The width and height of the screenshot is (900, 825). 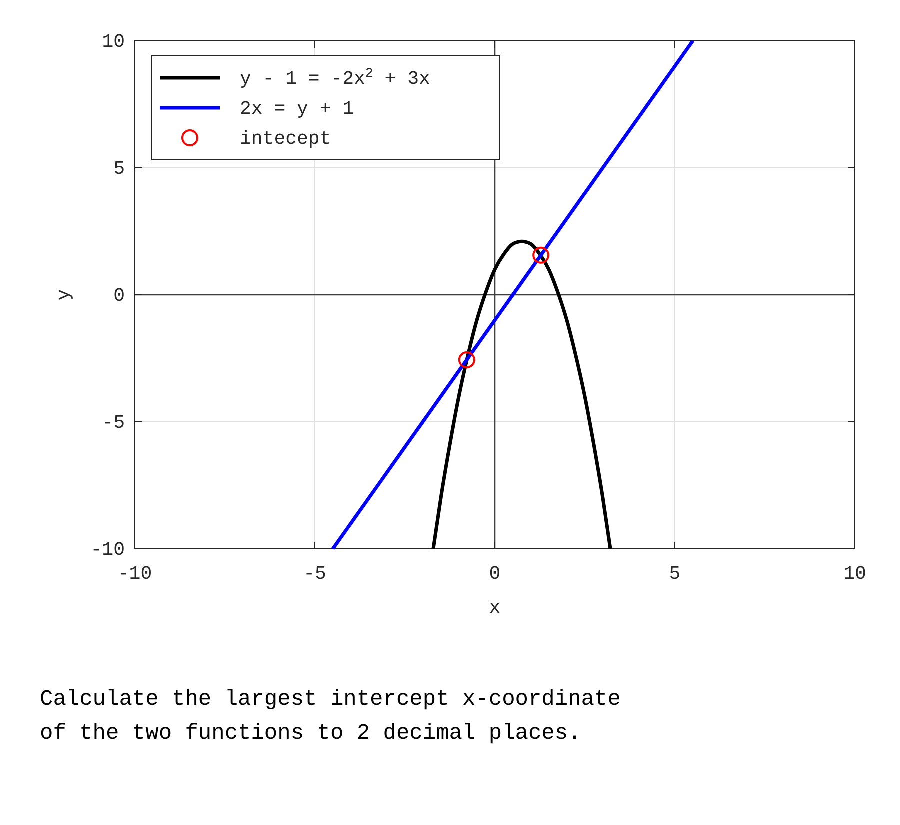 I want to click on legend-label: y - 1 = -2x$^{2}$ + 3x, so click(x=335, y=78).